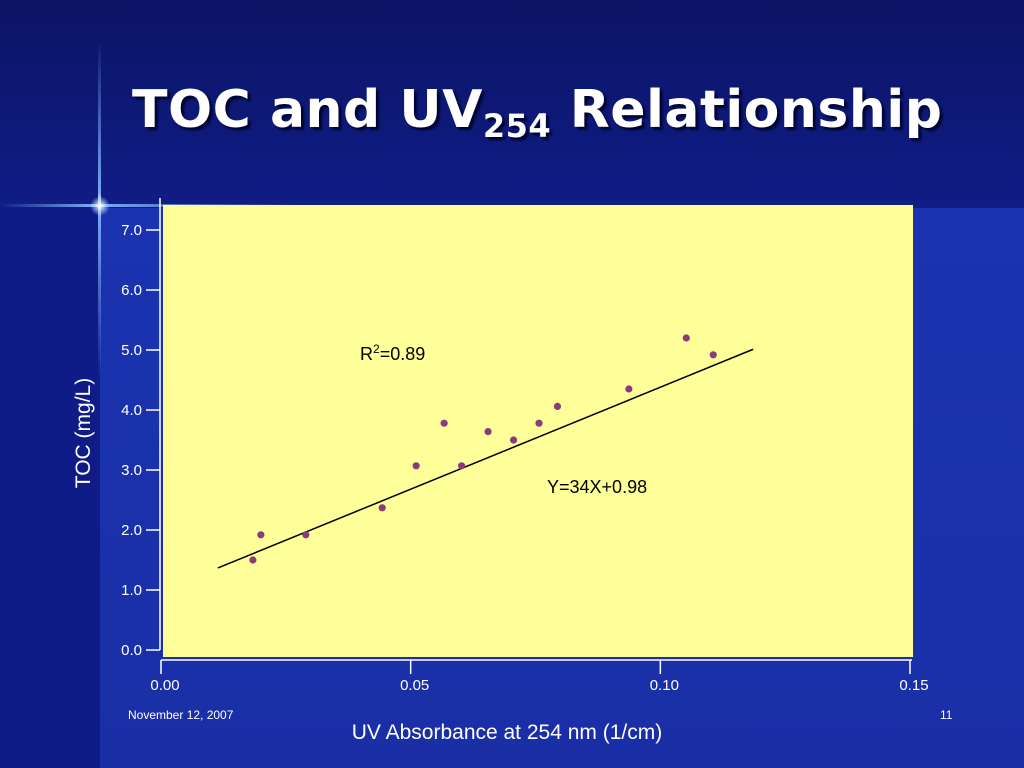 The image size is (1024, 768). I want to click on left-band, so click(50, 488).